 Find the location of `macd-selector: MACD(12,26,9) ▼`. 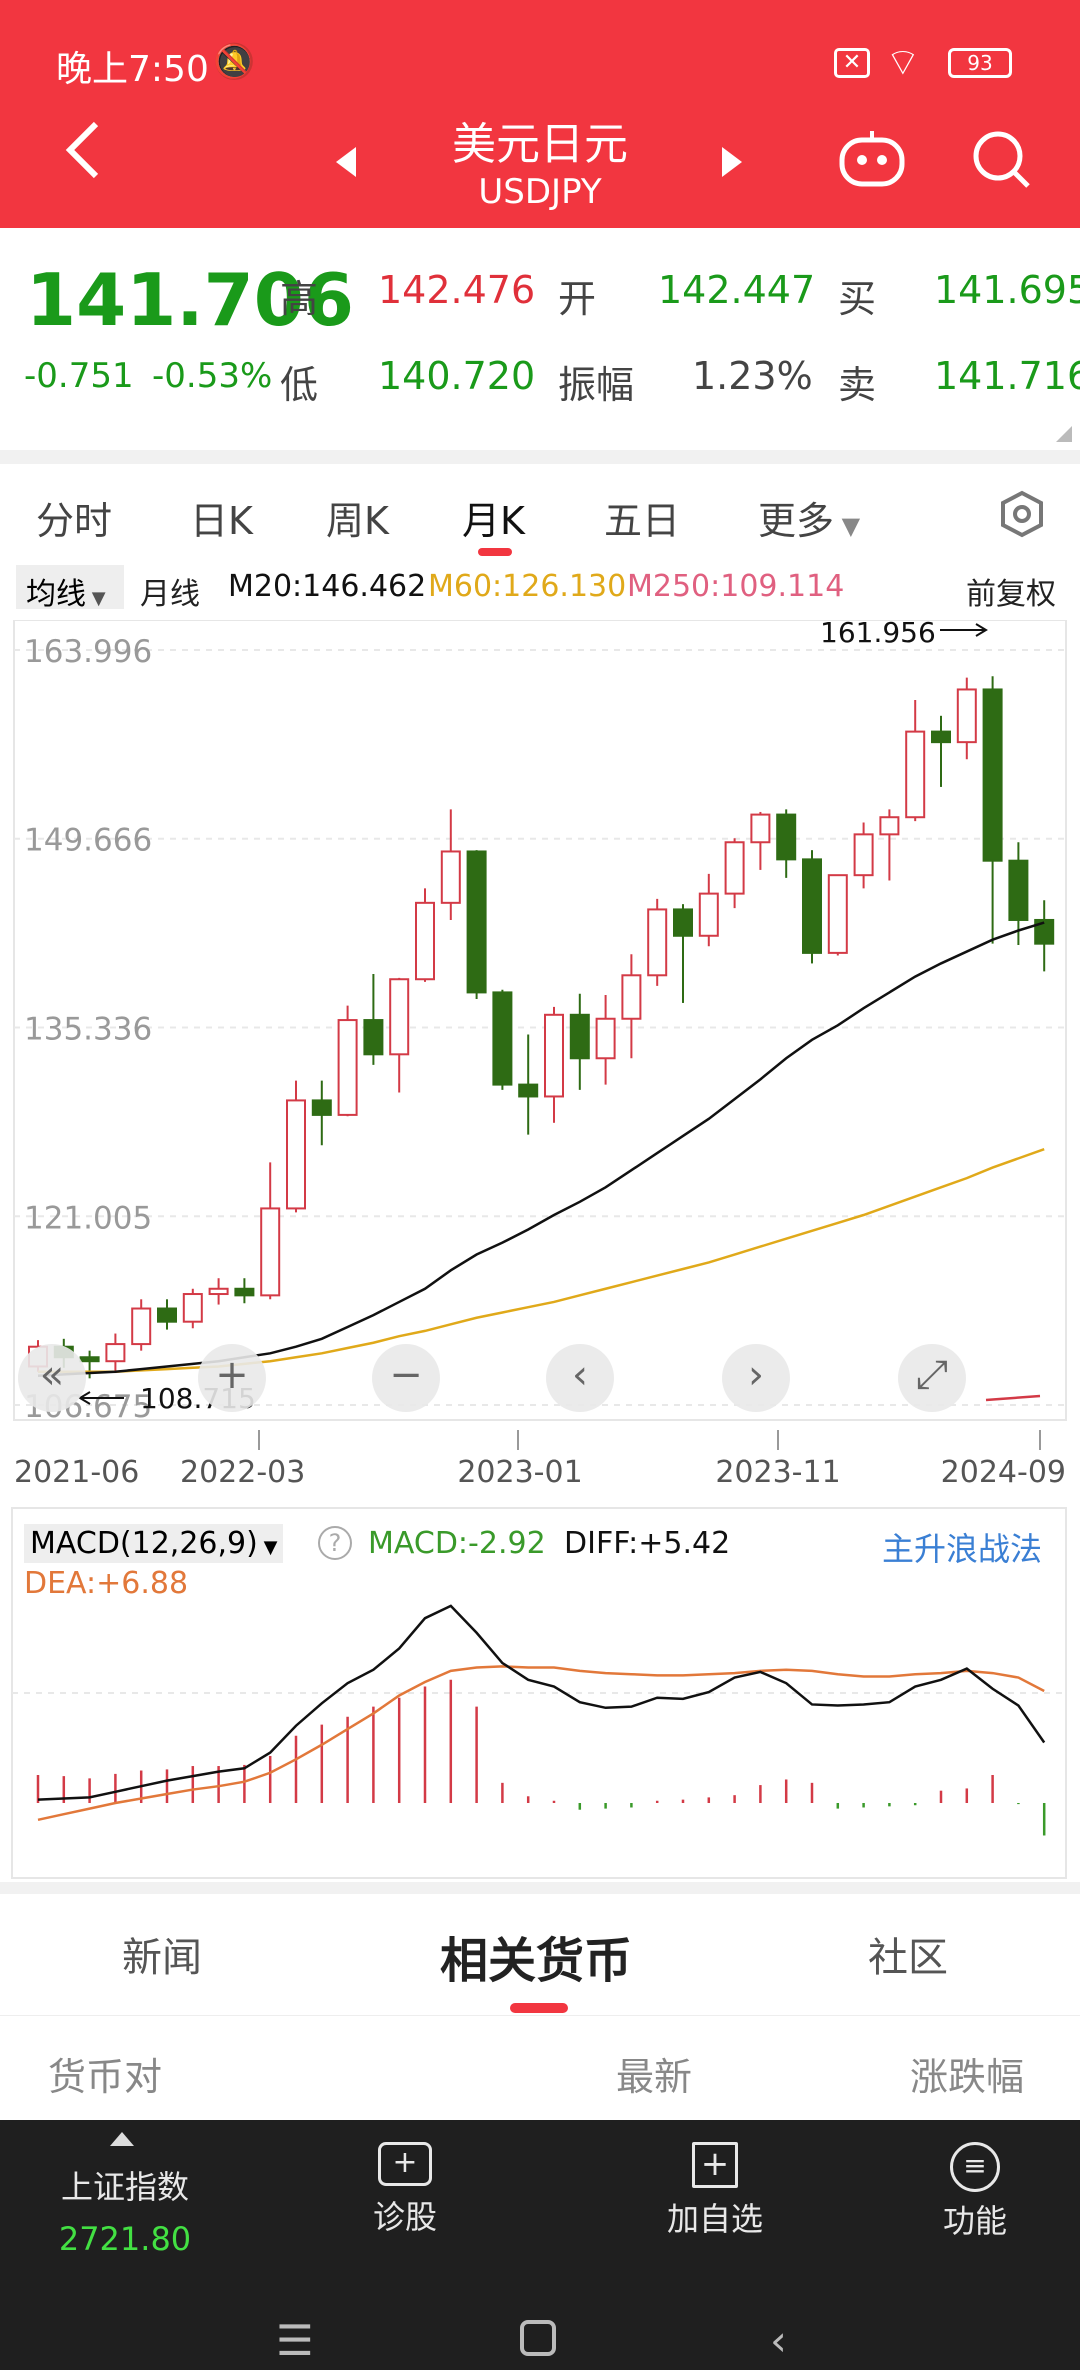

macd-selector: MACD(12,26,9) ▼ is located at coordinates (154, 1543).